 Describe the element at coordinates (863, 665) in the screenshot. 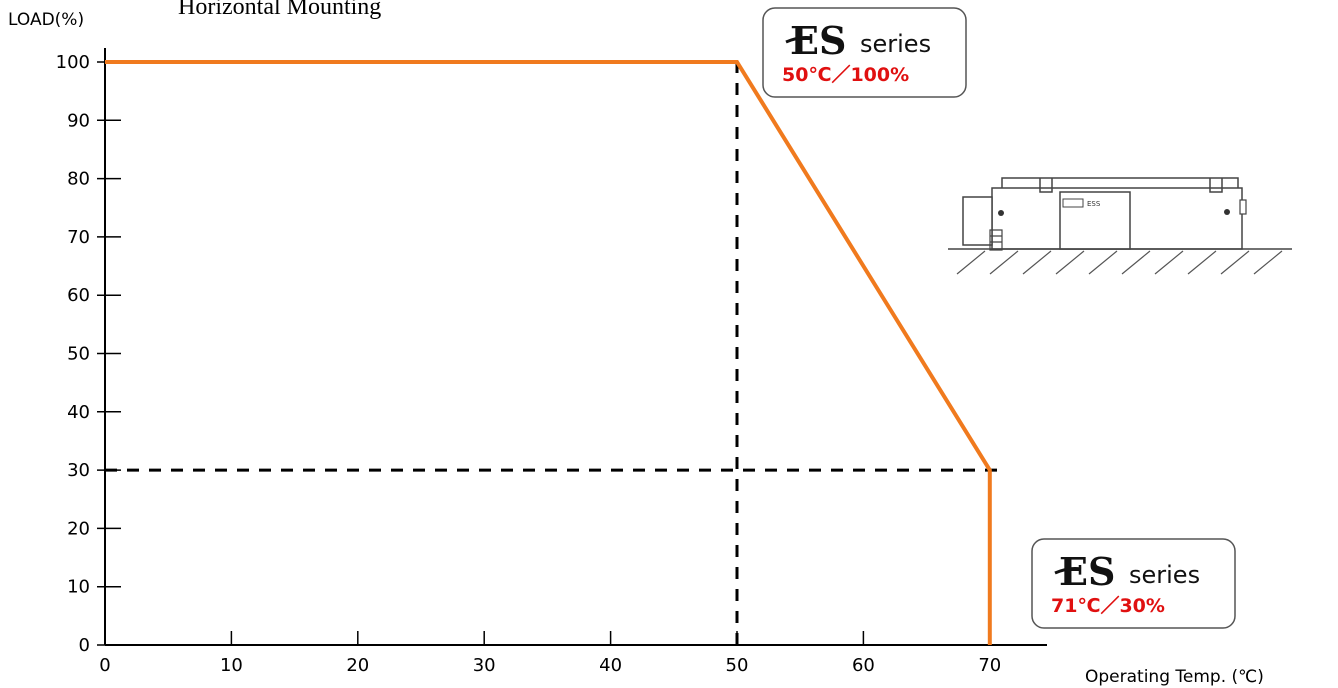

I see `x-tick-label: 60` at that location.